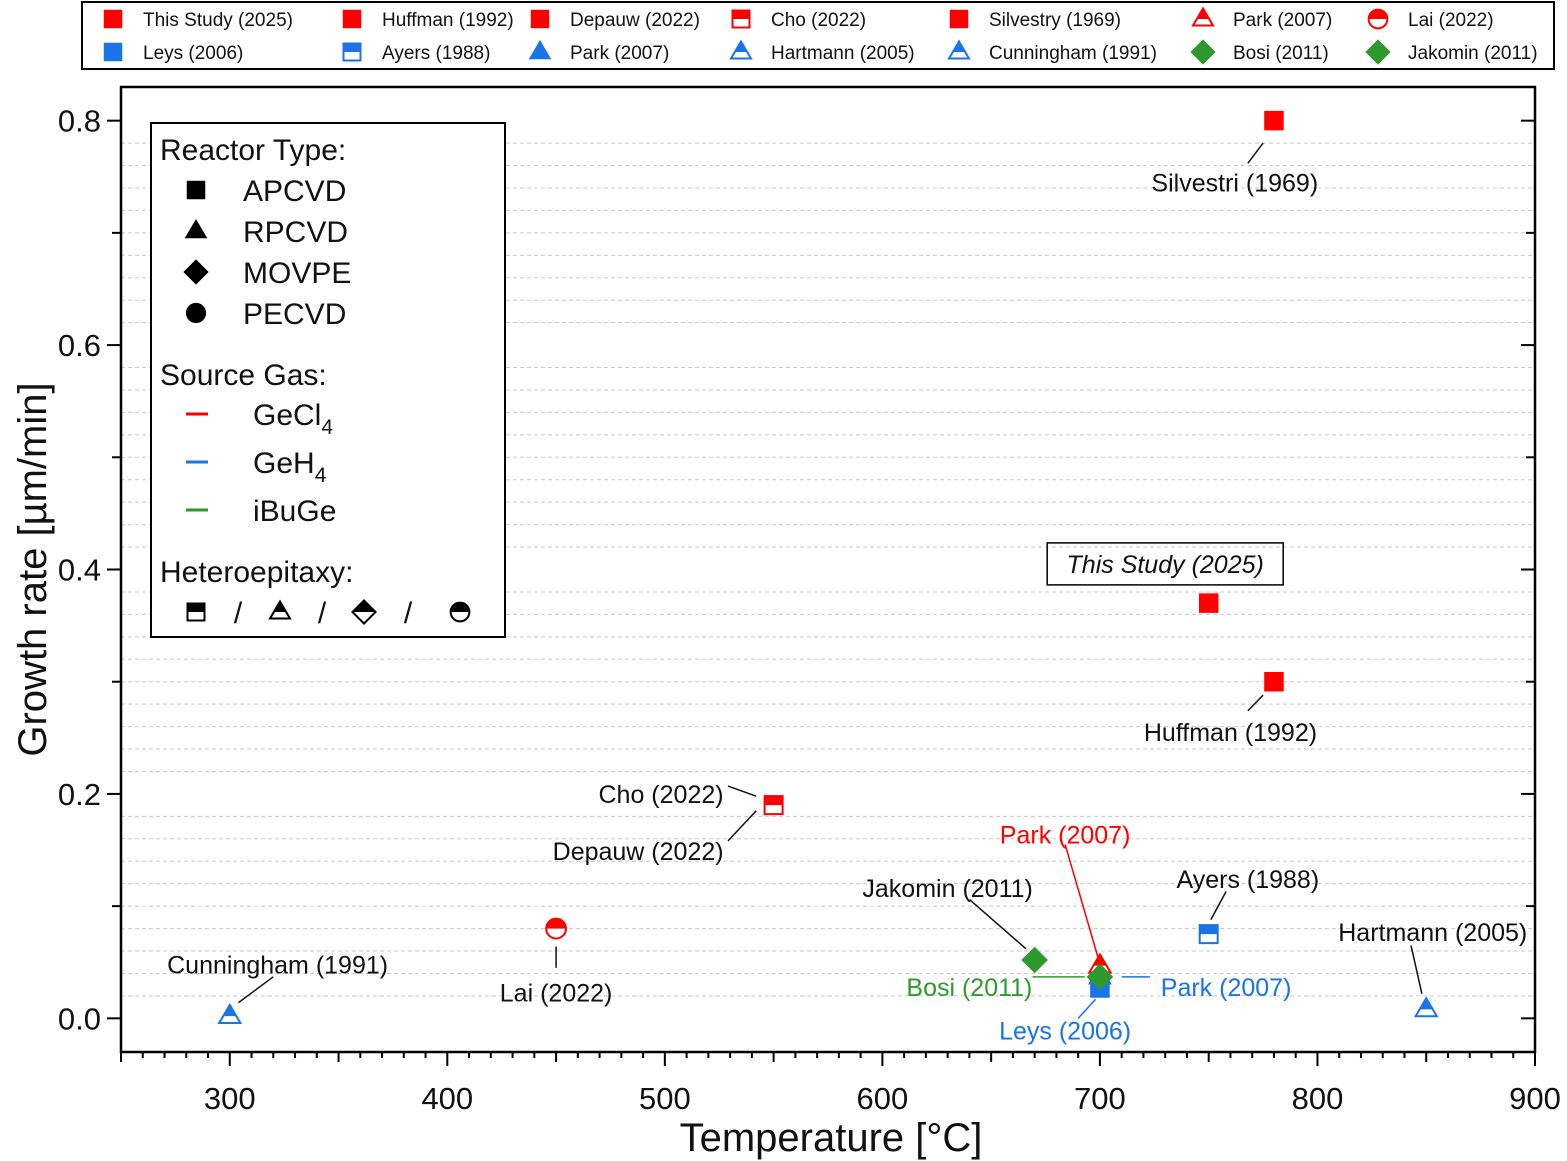 The width and height of the screenshot is (1567, 1161). What do you see at coordinates (1230, 733) in the screenshot?
I see `annotation-label: Huffman (1992)` at bounding box center [1230, 733].